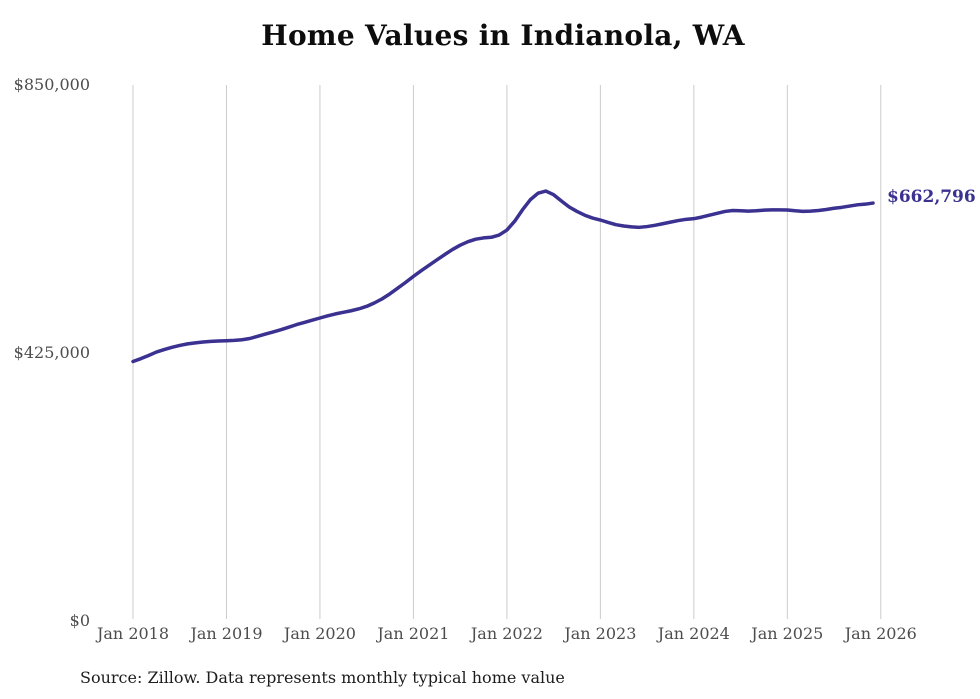 This screenshot has width=980, height=699. What do you see at coordinates (133, 633) in the screenshot?
I see `x-tick-label: Jan 2018` at bounding box center [133, 633].